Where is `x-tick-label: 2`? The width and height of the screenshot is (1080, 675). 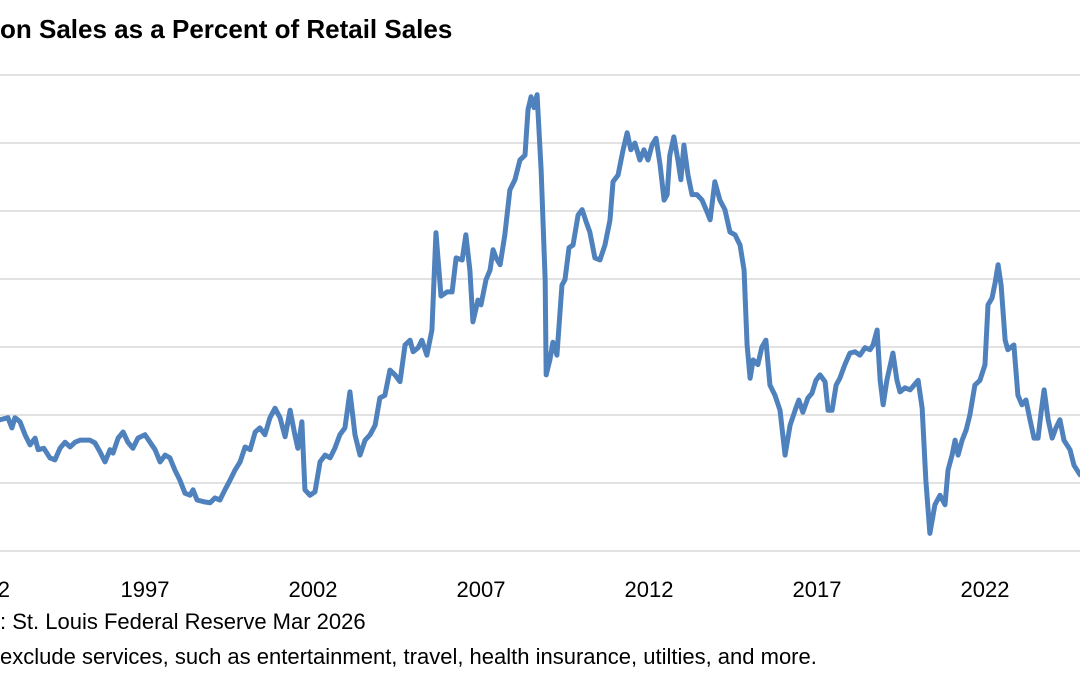 x-tick-label: 2 is located at coordinates (5, 589).